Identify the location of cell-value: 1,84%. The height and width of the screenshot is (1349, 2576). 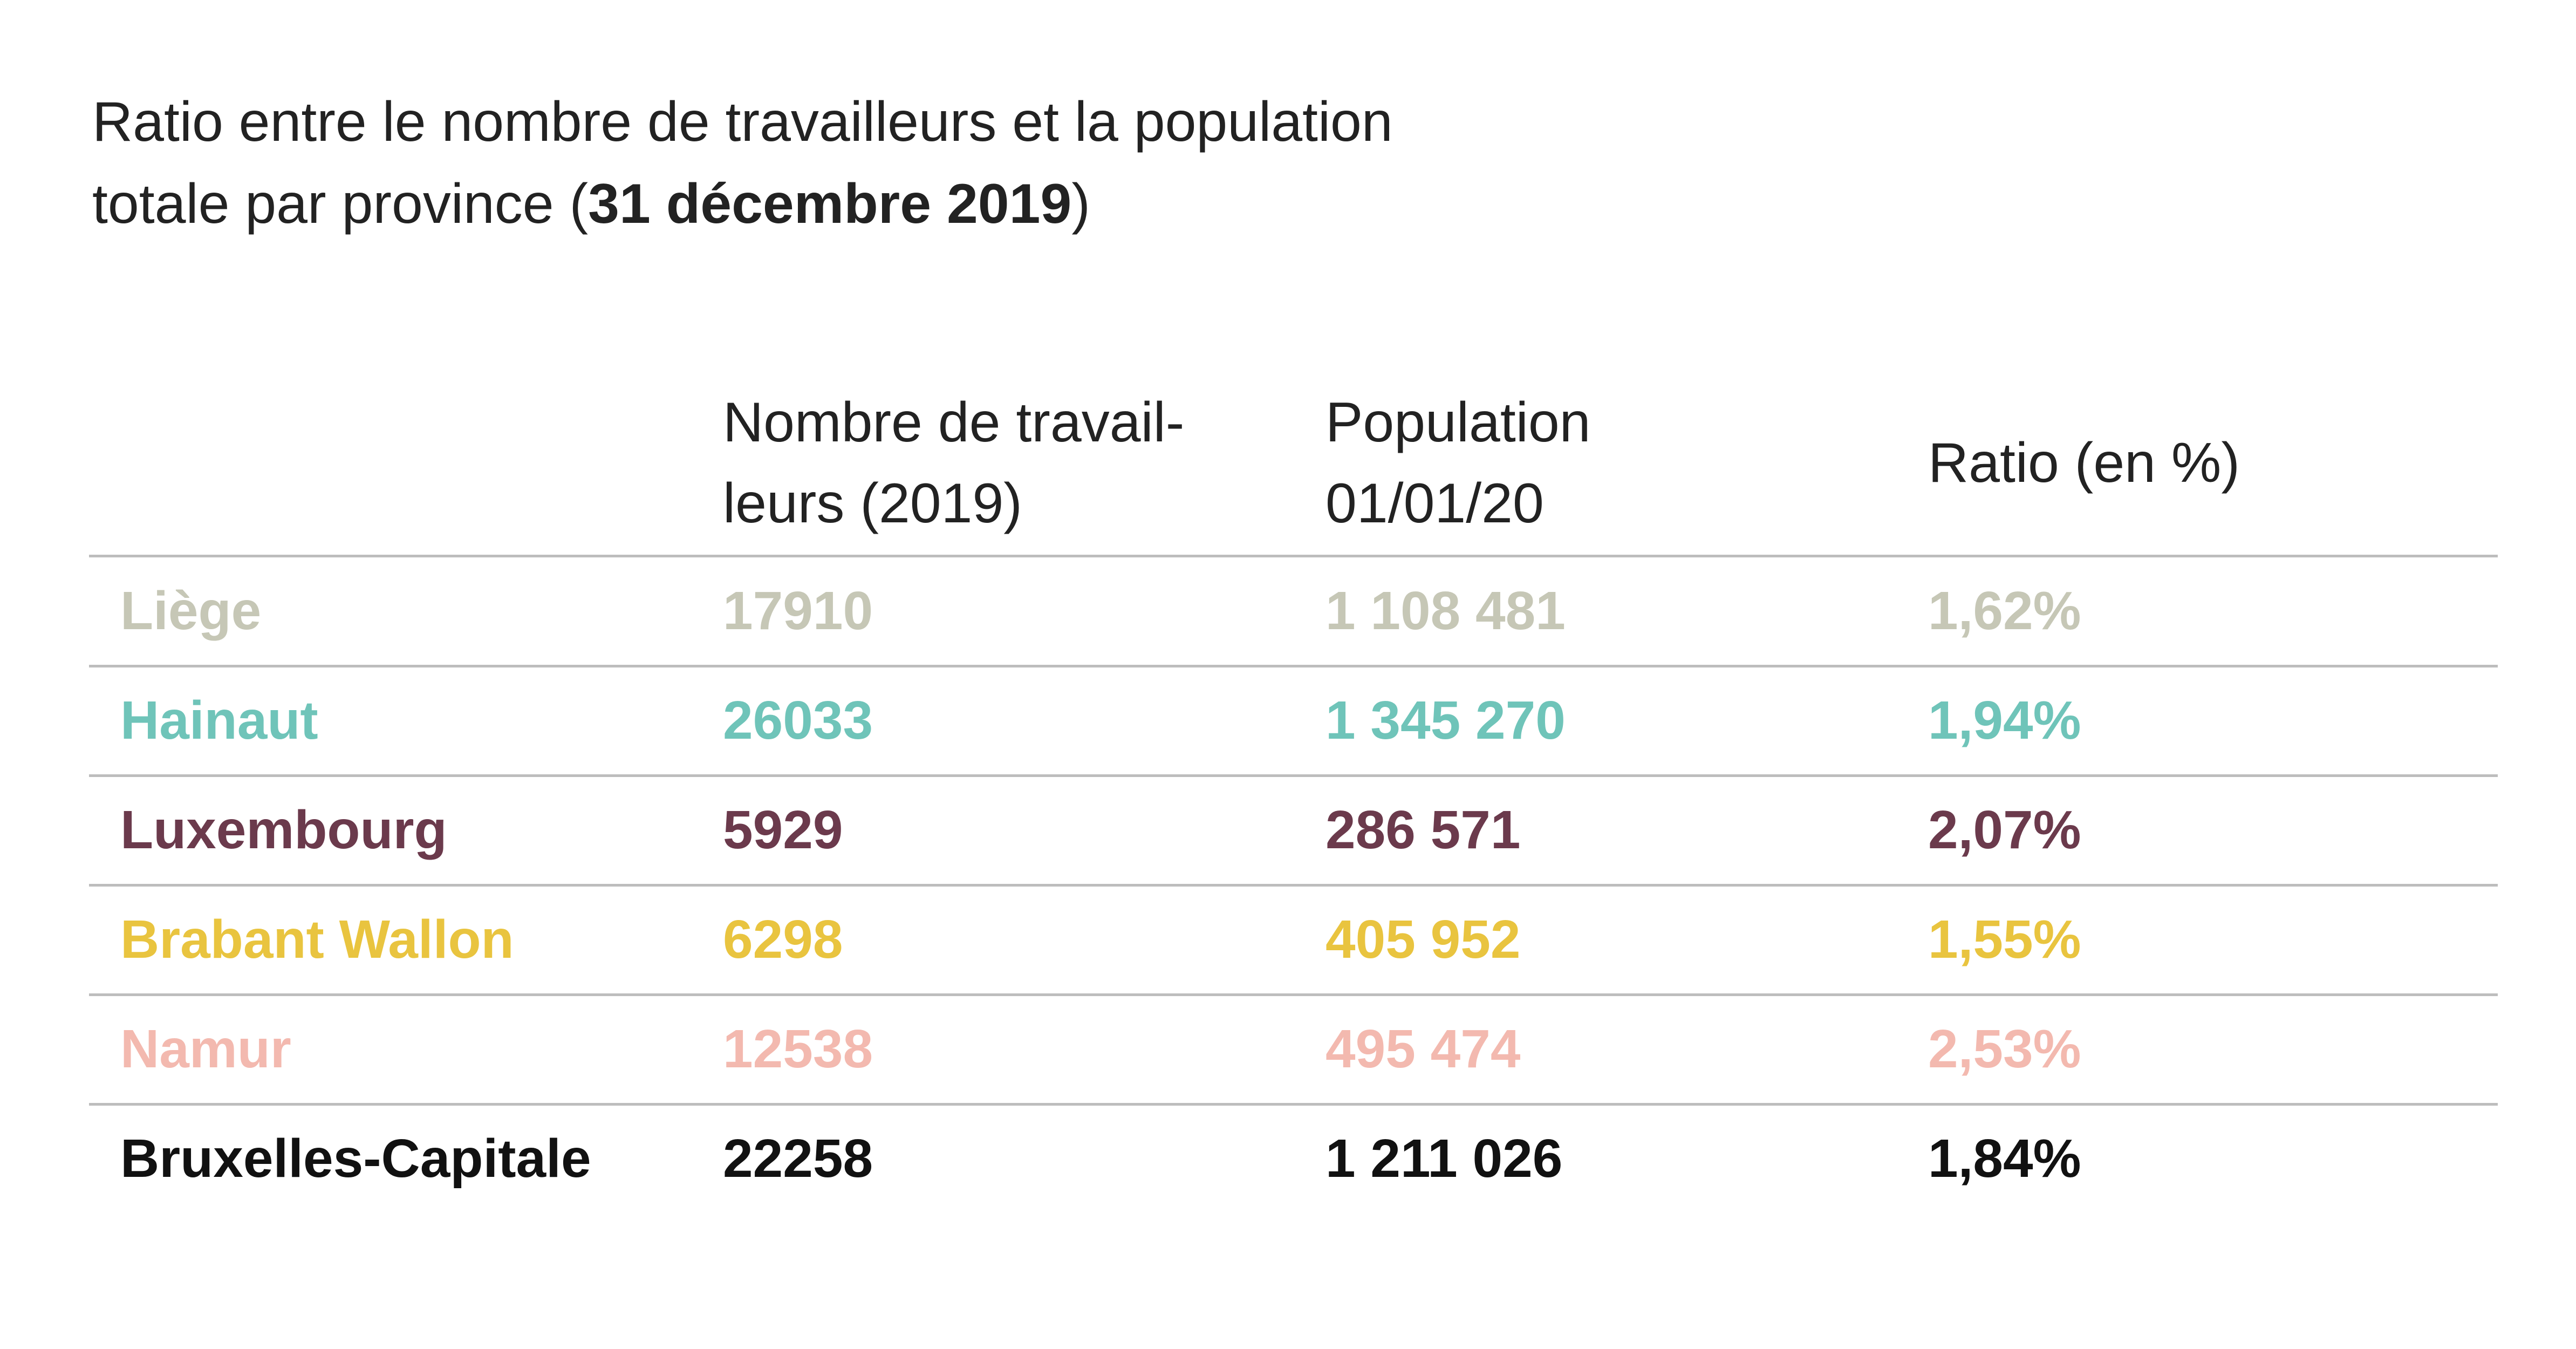
(2004, 1158).